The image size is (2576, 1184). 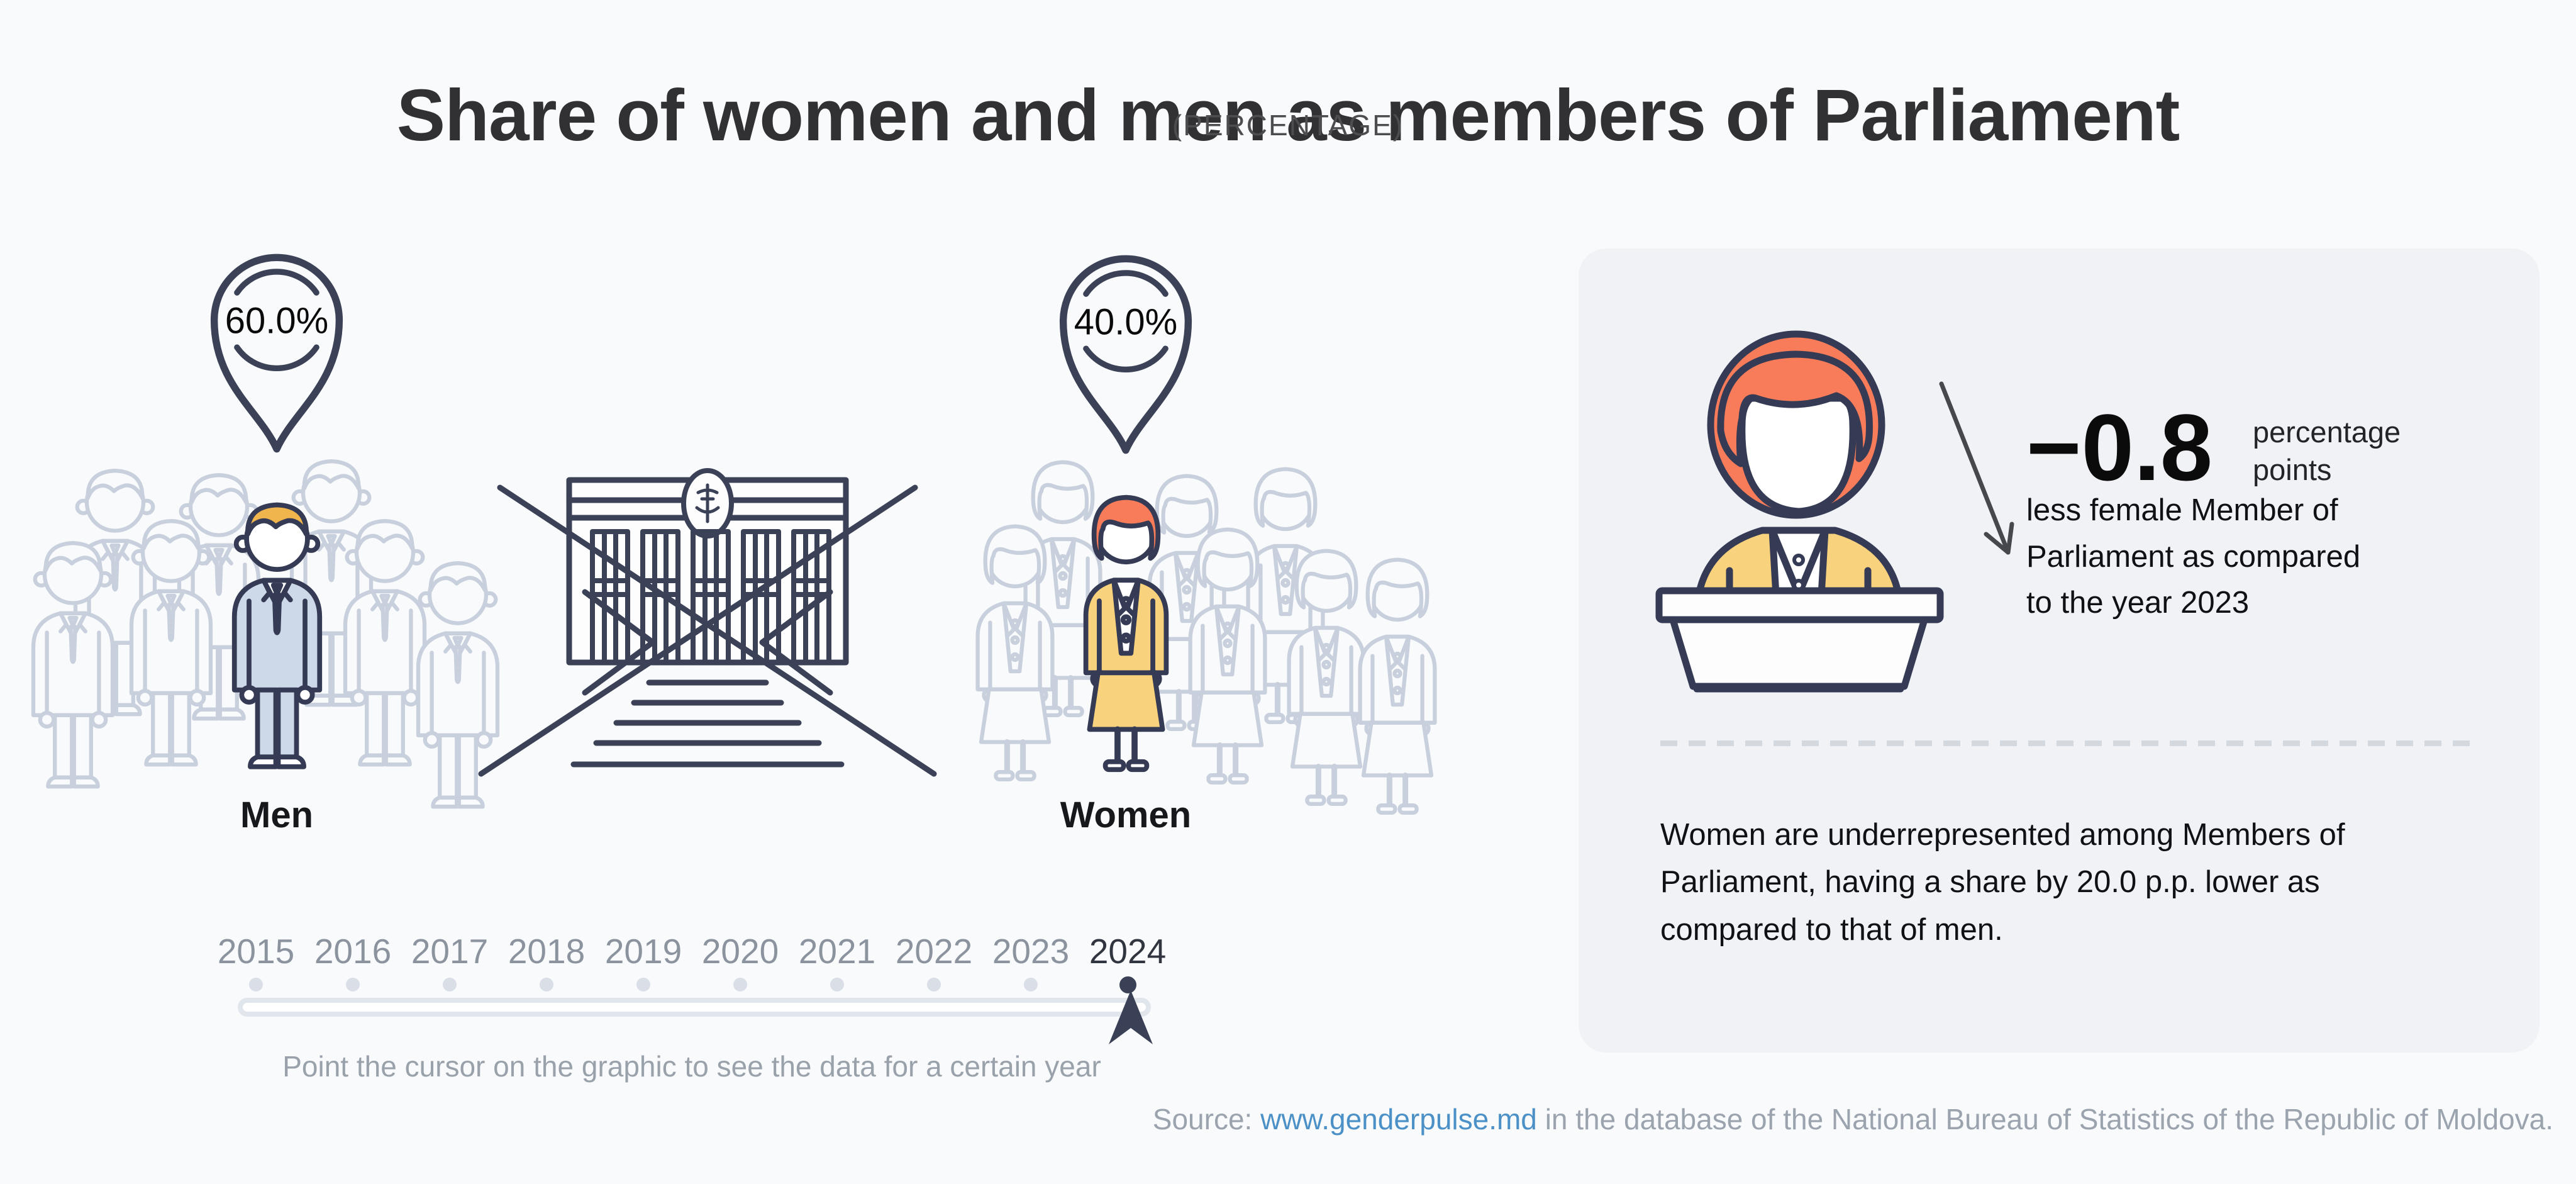 What do you see at coordinates (1202, 1119) in the screenshot?
I see `source-prefix: Source:` at bounding box center [1202, 1119].